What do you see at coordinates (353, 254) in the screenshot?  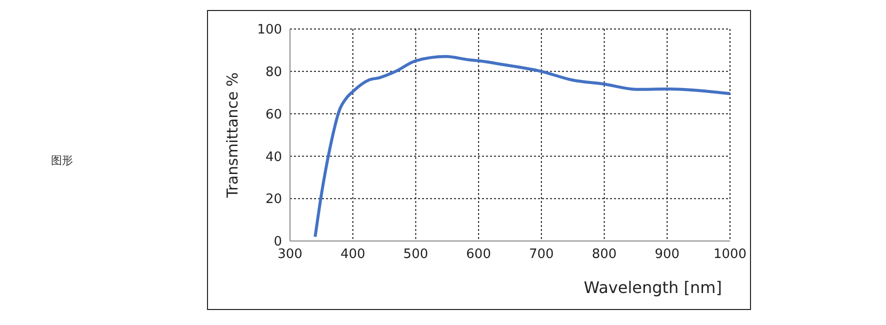 I see `x-tick-label: 400` at bounding box center [353, 254].